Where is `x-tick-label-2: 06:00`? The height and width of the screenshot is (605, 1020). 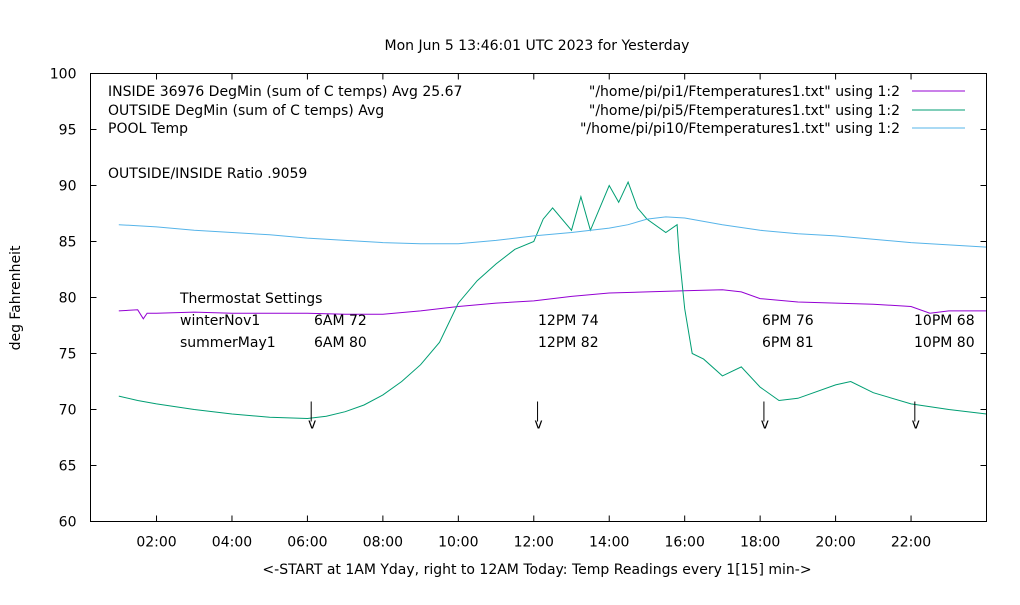
x-tick-label-2: 06:00 is located at coordinates (307, 543).